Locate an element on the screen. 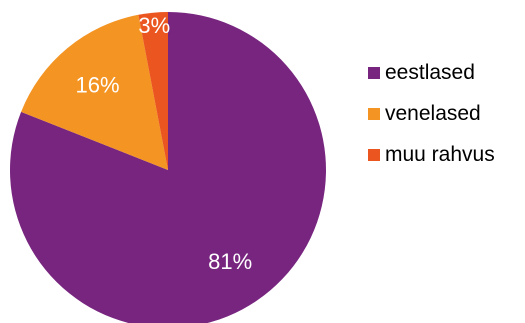 The height and width of the screenshot is (323, 525). data-label-venelased: 16% is located at coordinates (97, 84).